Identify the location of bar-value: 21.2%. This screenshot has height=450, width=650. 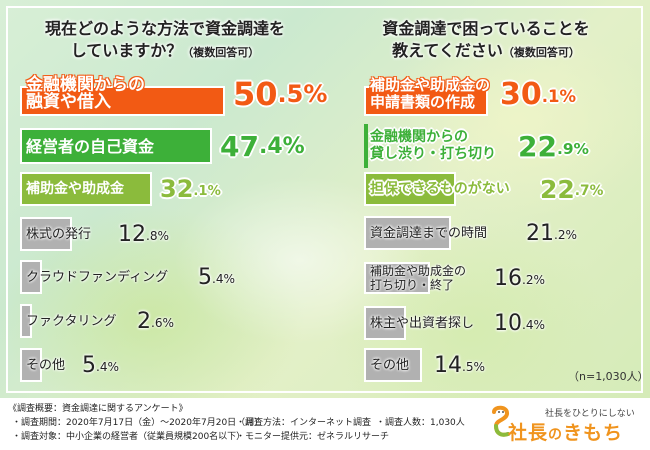
(551, 233).